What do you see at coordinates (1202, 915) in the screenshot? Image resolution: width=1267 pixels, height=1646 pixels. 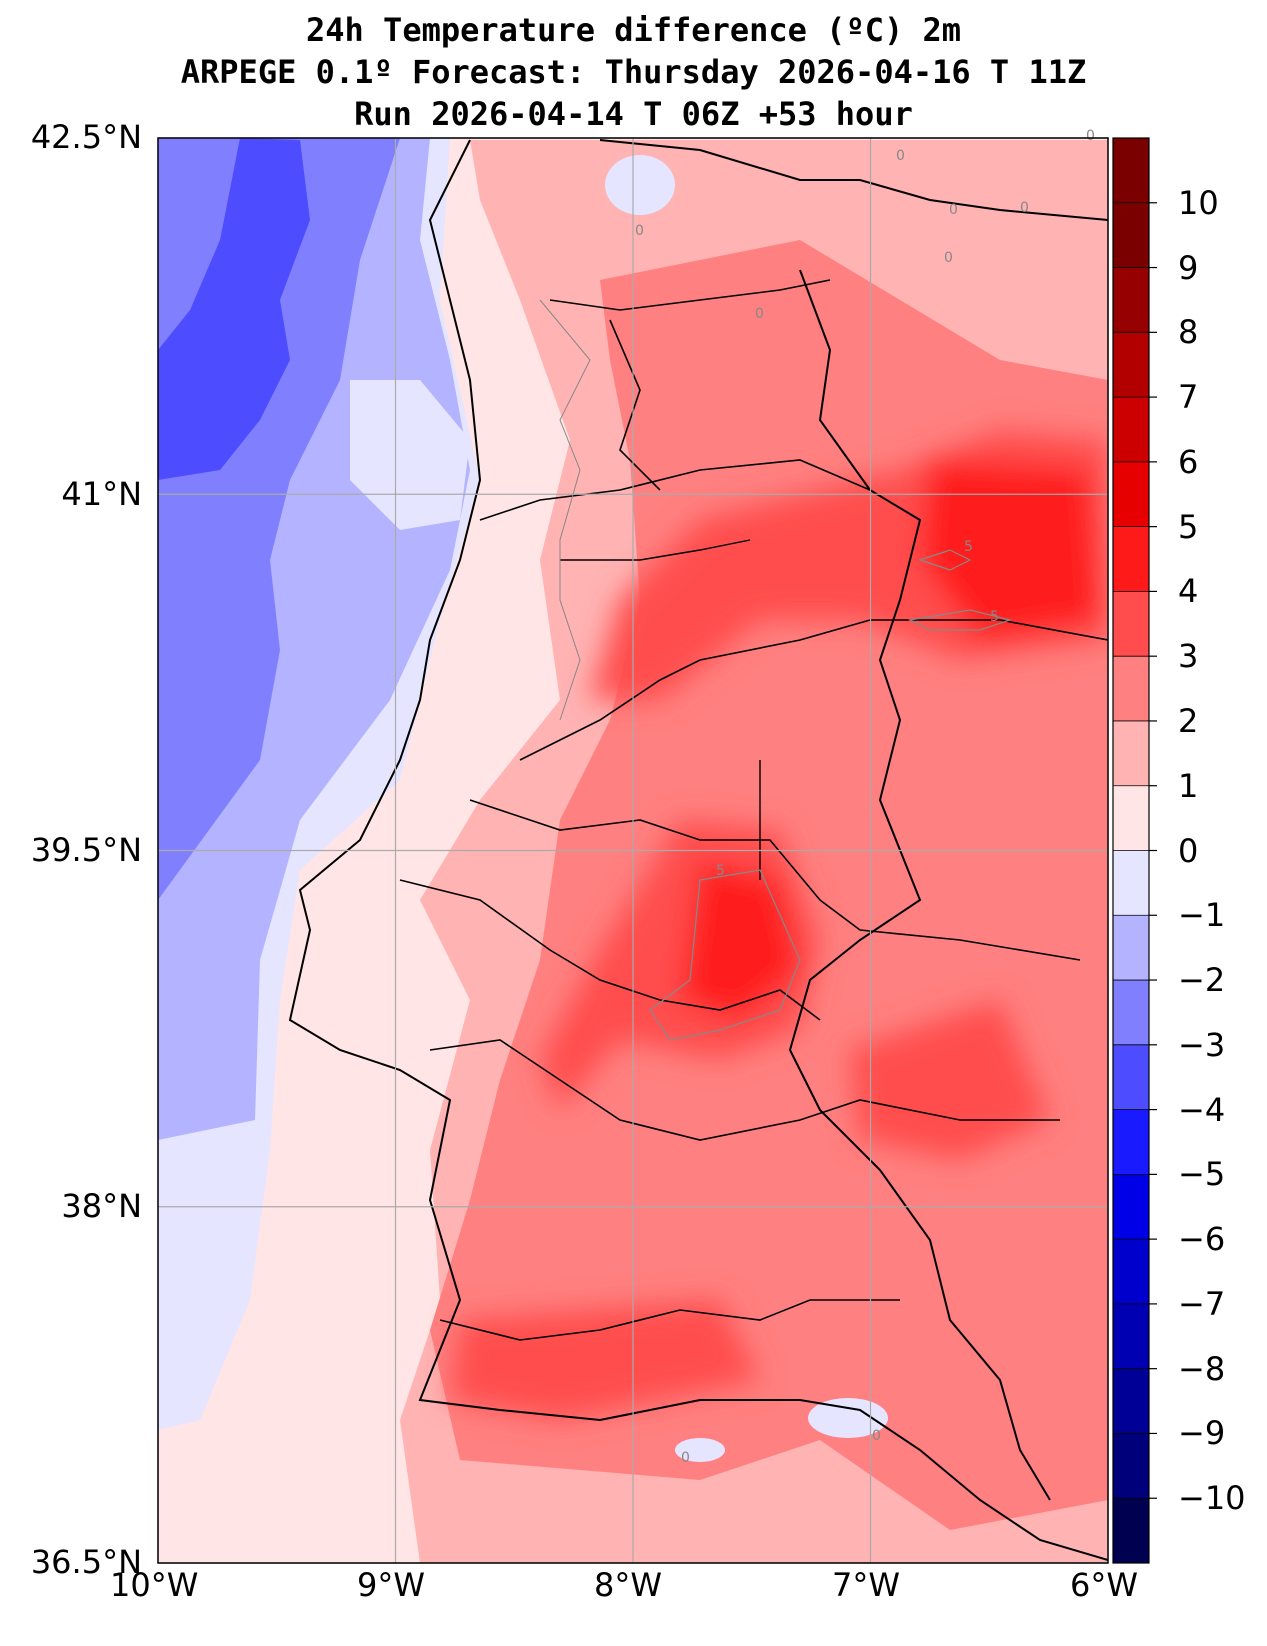 I see `colorbar-tick-label: −1` at bounding box center [1202, 915].